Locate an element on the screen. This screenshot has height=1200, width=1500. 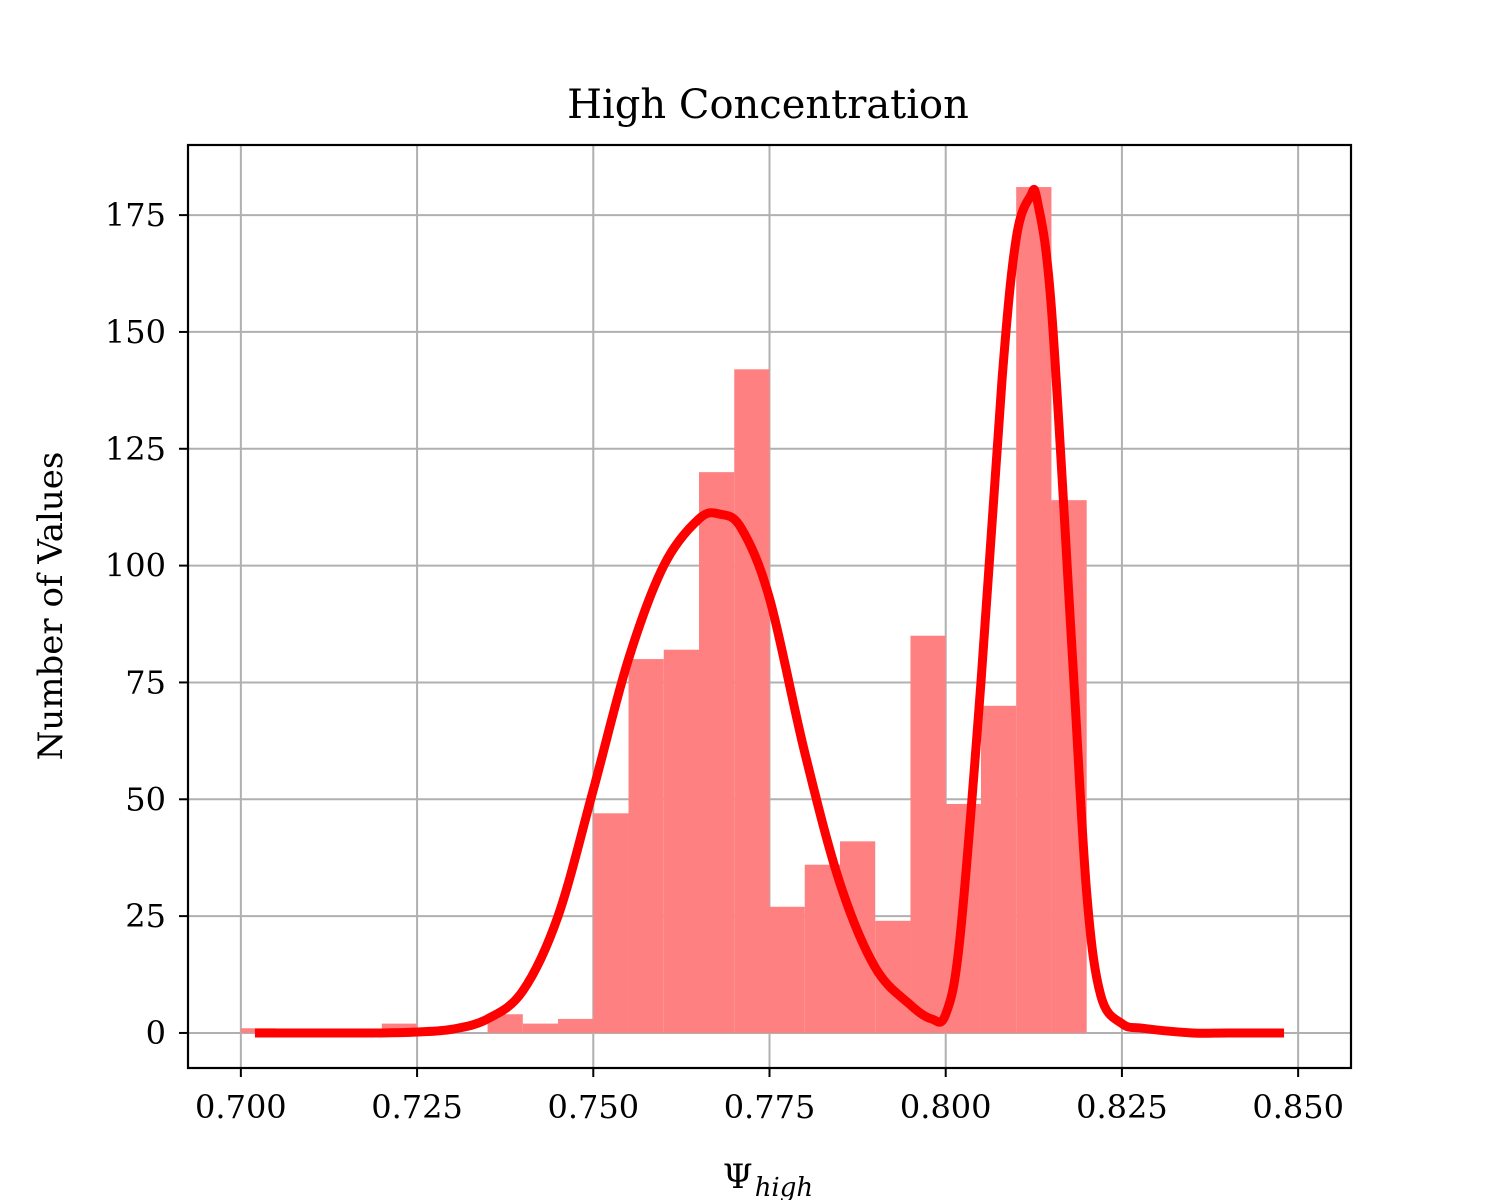
x-tick-label: 0.700 is located at coordinates (241, 1107).